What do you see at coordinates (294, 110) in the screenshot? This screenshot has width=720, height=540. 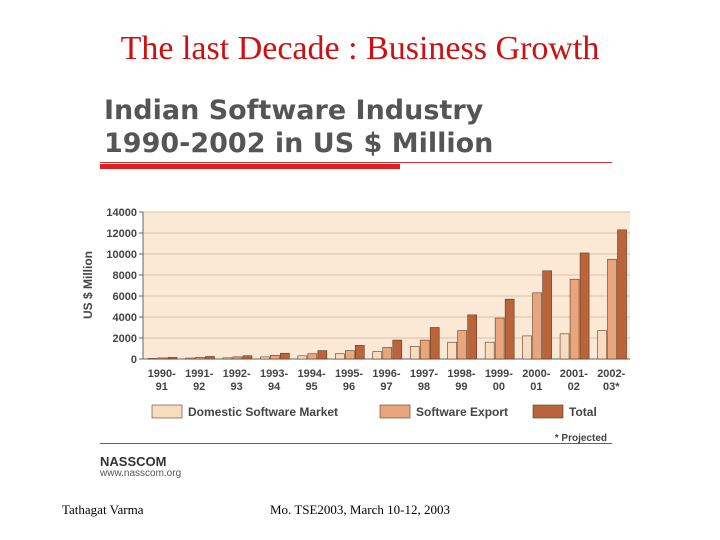 I see `chart-title-line1: Indian Software Industry` at bounding box center [294, 110].